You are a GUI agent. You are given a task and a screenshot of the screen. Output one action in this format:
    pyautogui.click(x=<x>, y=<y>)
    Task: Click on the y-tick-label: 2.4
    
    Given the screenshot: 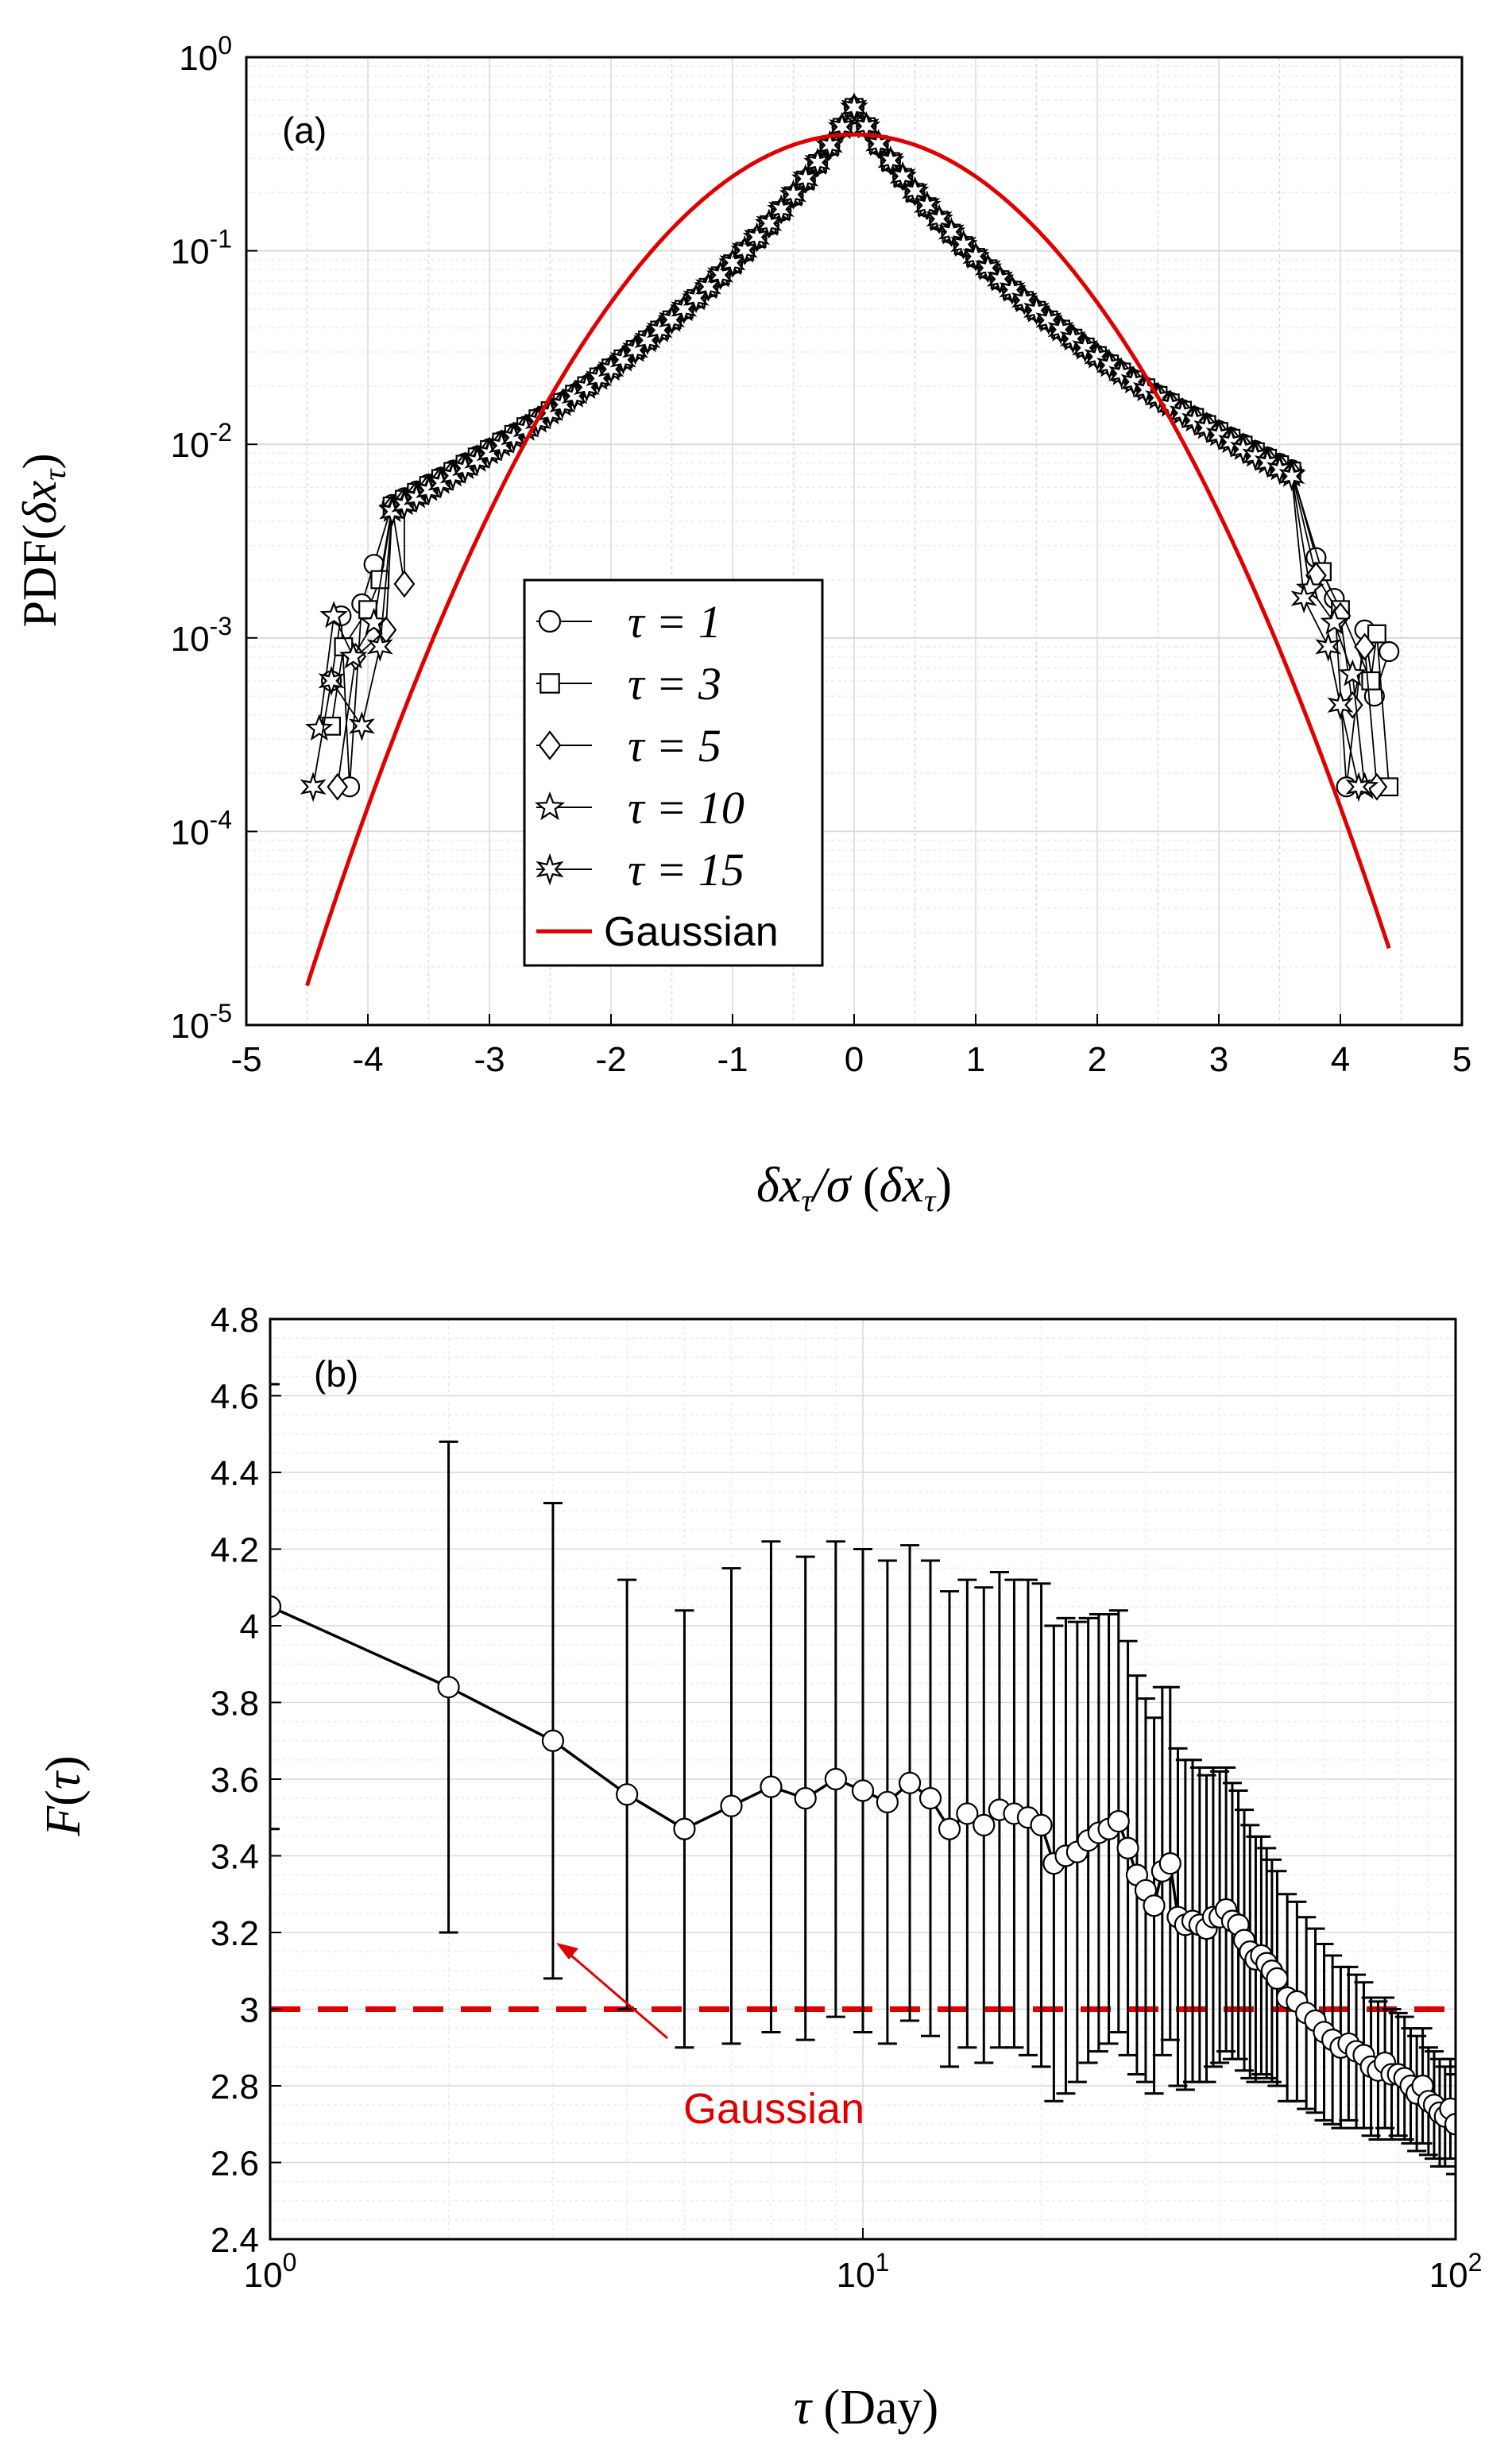 What is the action you would take?
    pyautogui.click(x=235, y=2240)
    